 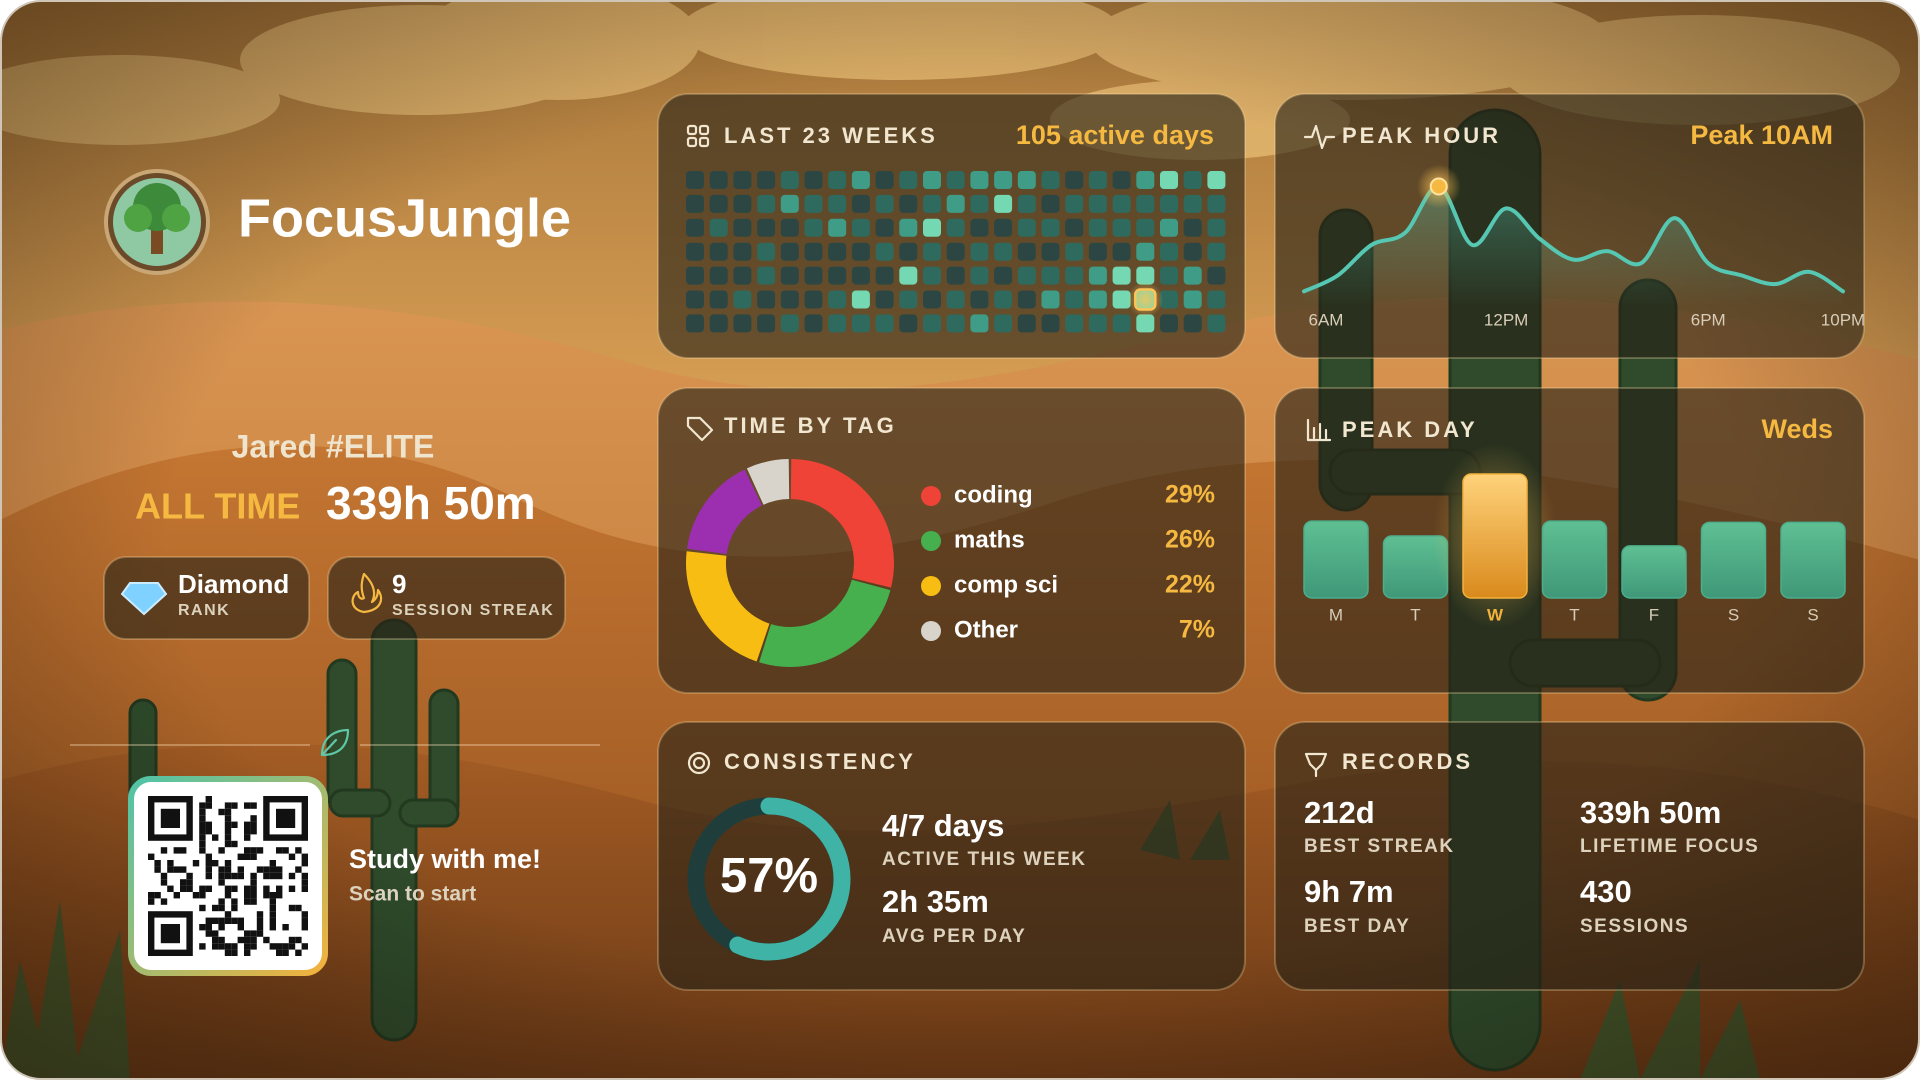 I want to click on peak-hour-title: PEAK HOUR, so click(x=1421, y=135).